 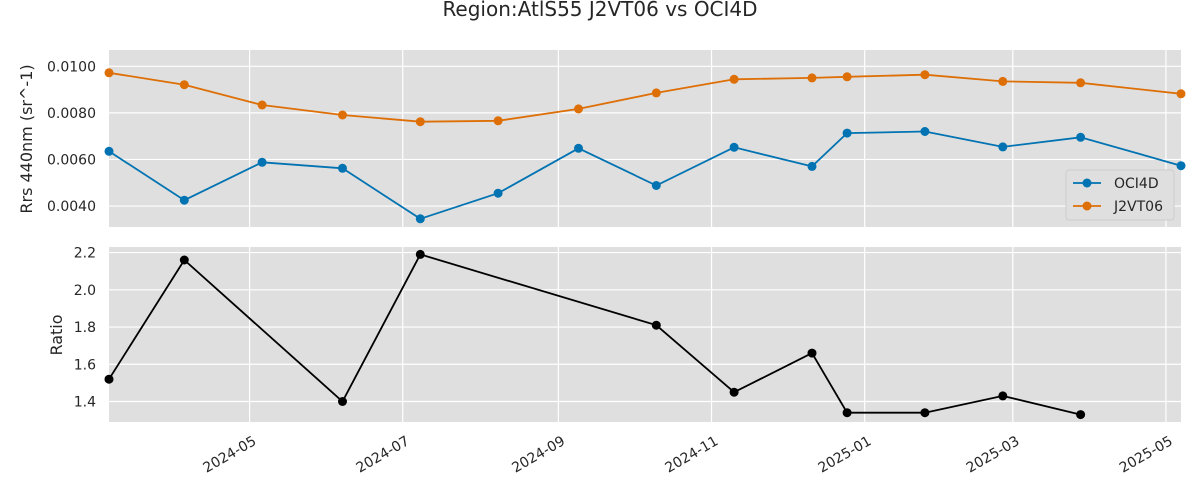 I want to click on panel-bottom-y-tick-label-2: 1.8, so click(x=85, y=328).